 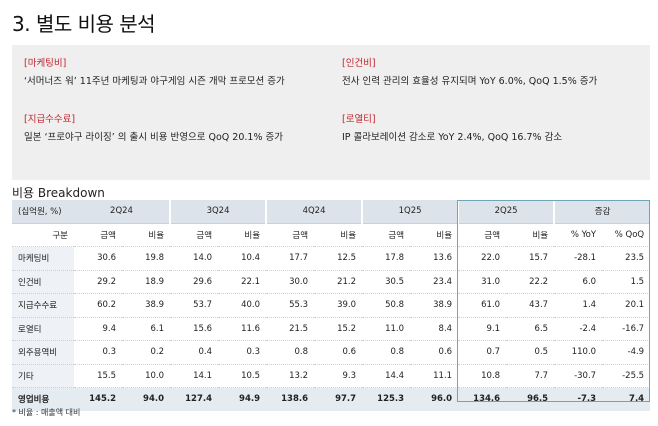 What do you see at coordinates (242, 305) in the screenshot?
I see `table-cell: 40.0` at bounding box center [242, 305].